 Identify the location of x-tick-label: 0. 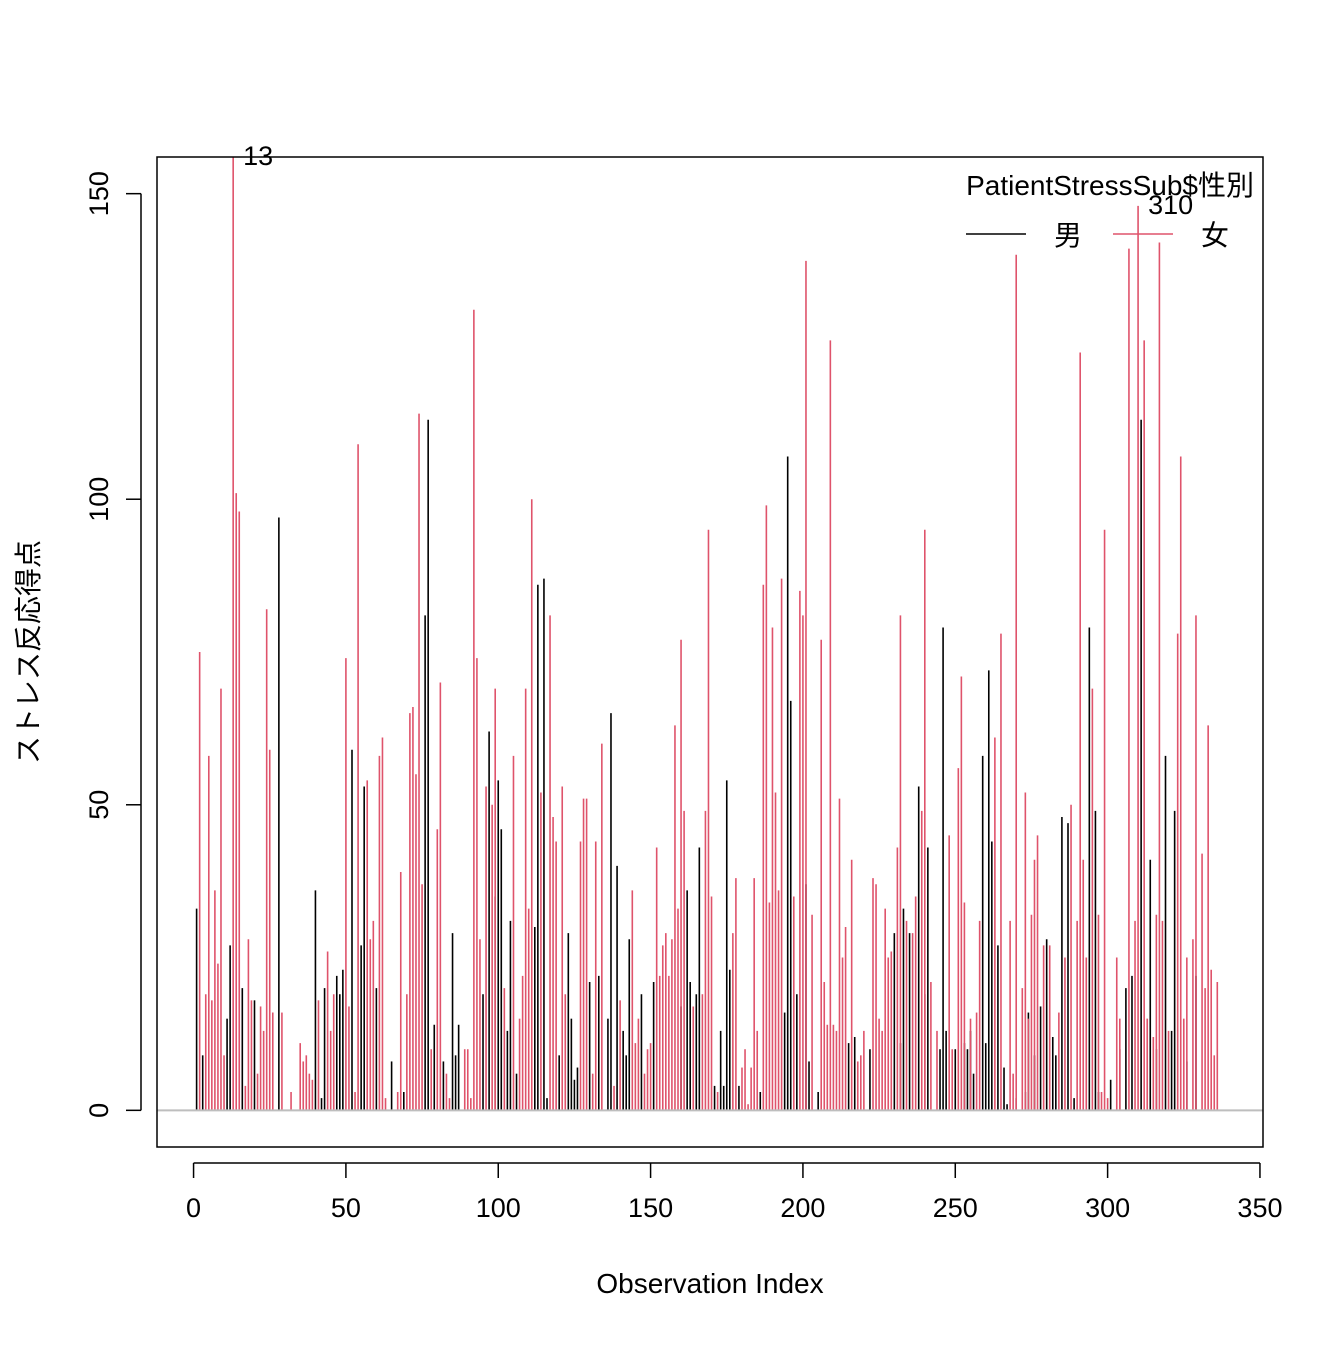
(193, 1208).